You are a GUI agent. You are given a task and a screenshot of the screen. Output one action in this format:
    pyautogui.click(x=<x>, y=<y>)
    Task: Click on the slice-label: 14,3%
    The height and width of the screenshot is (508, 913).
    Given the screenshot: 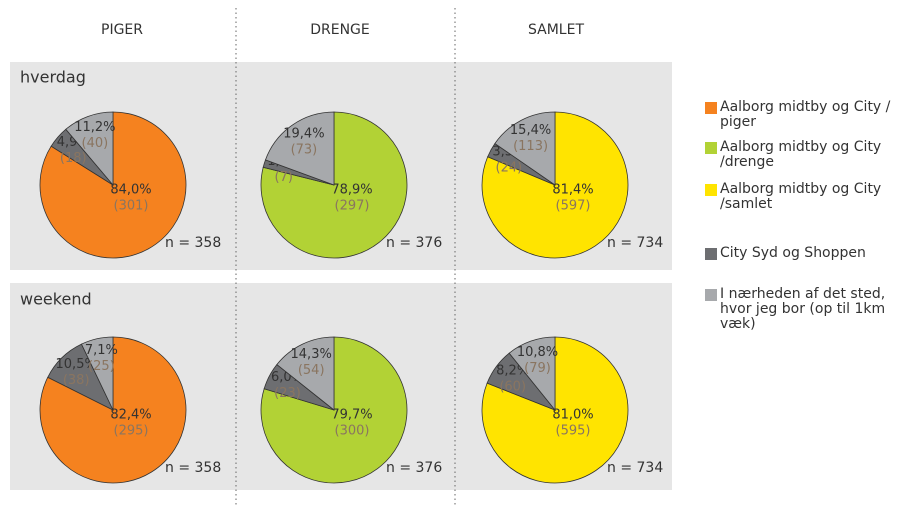 What is the action you would take?
    pyautogui.click(x=311, y=354)
    